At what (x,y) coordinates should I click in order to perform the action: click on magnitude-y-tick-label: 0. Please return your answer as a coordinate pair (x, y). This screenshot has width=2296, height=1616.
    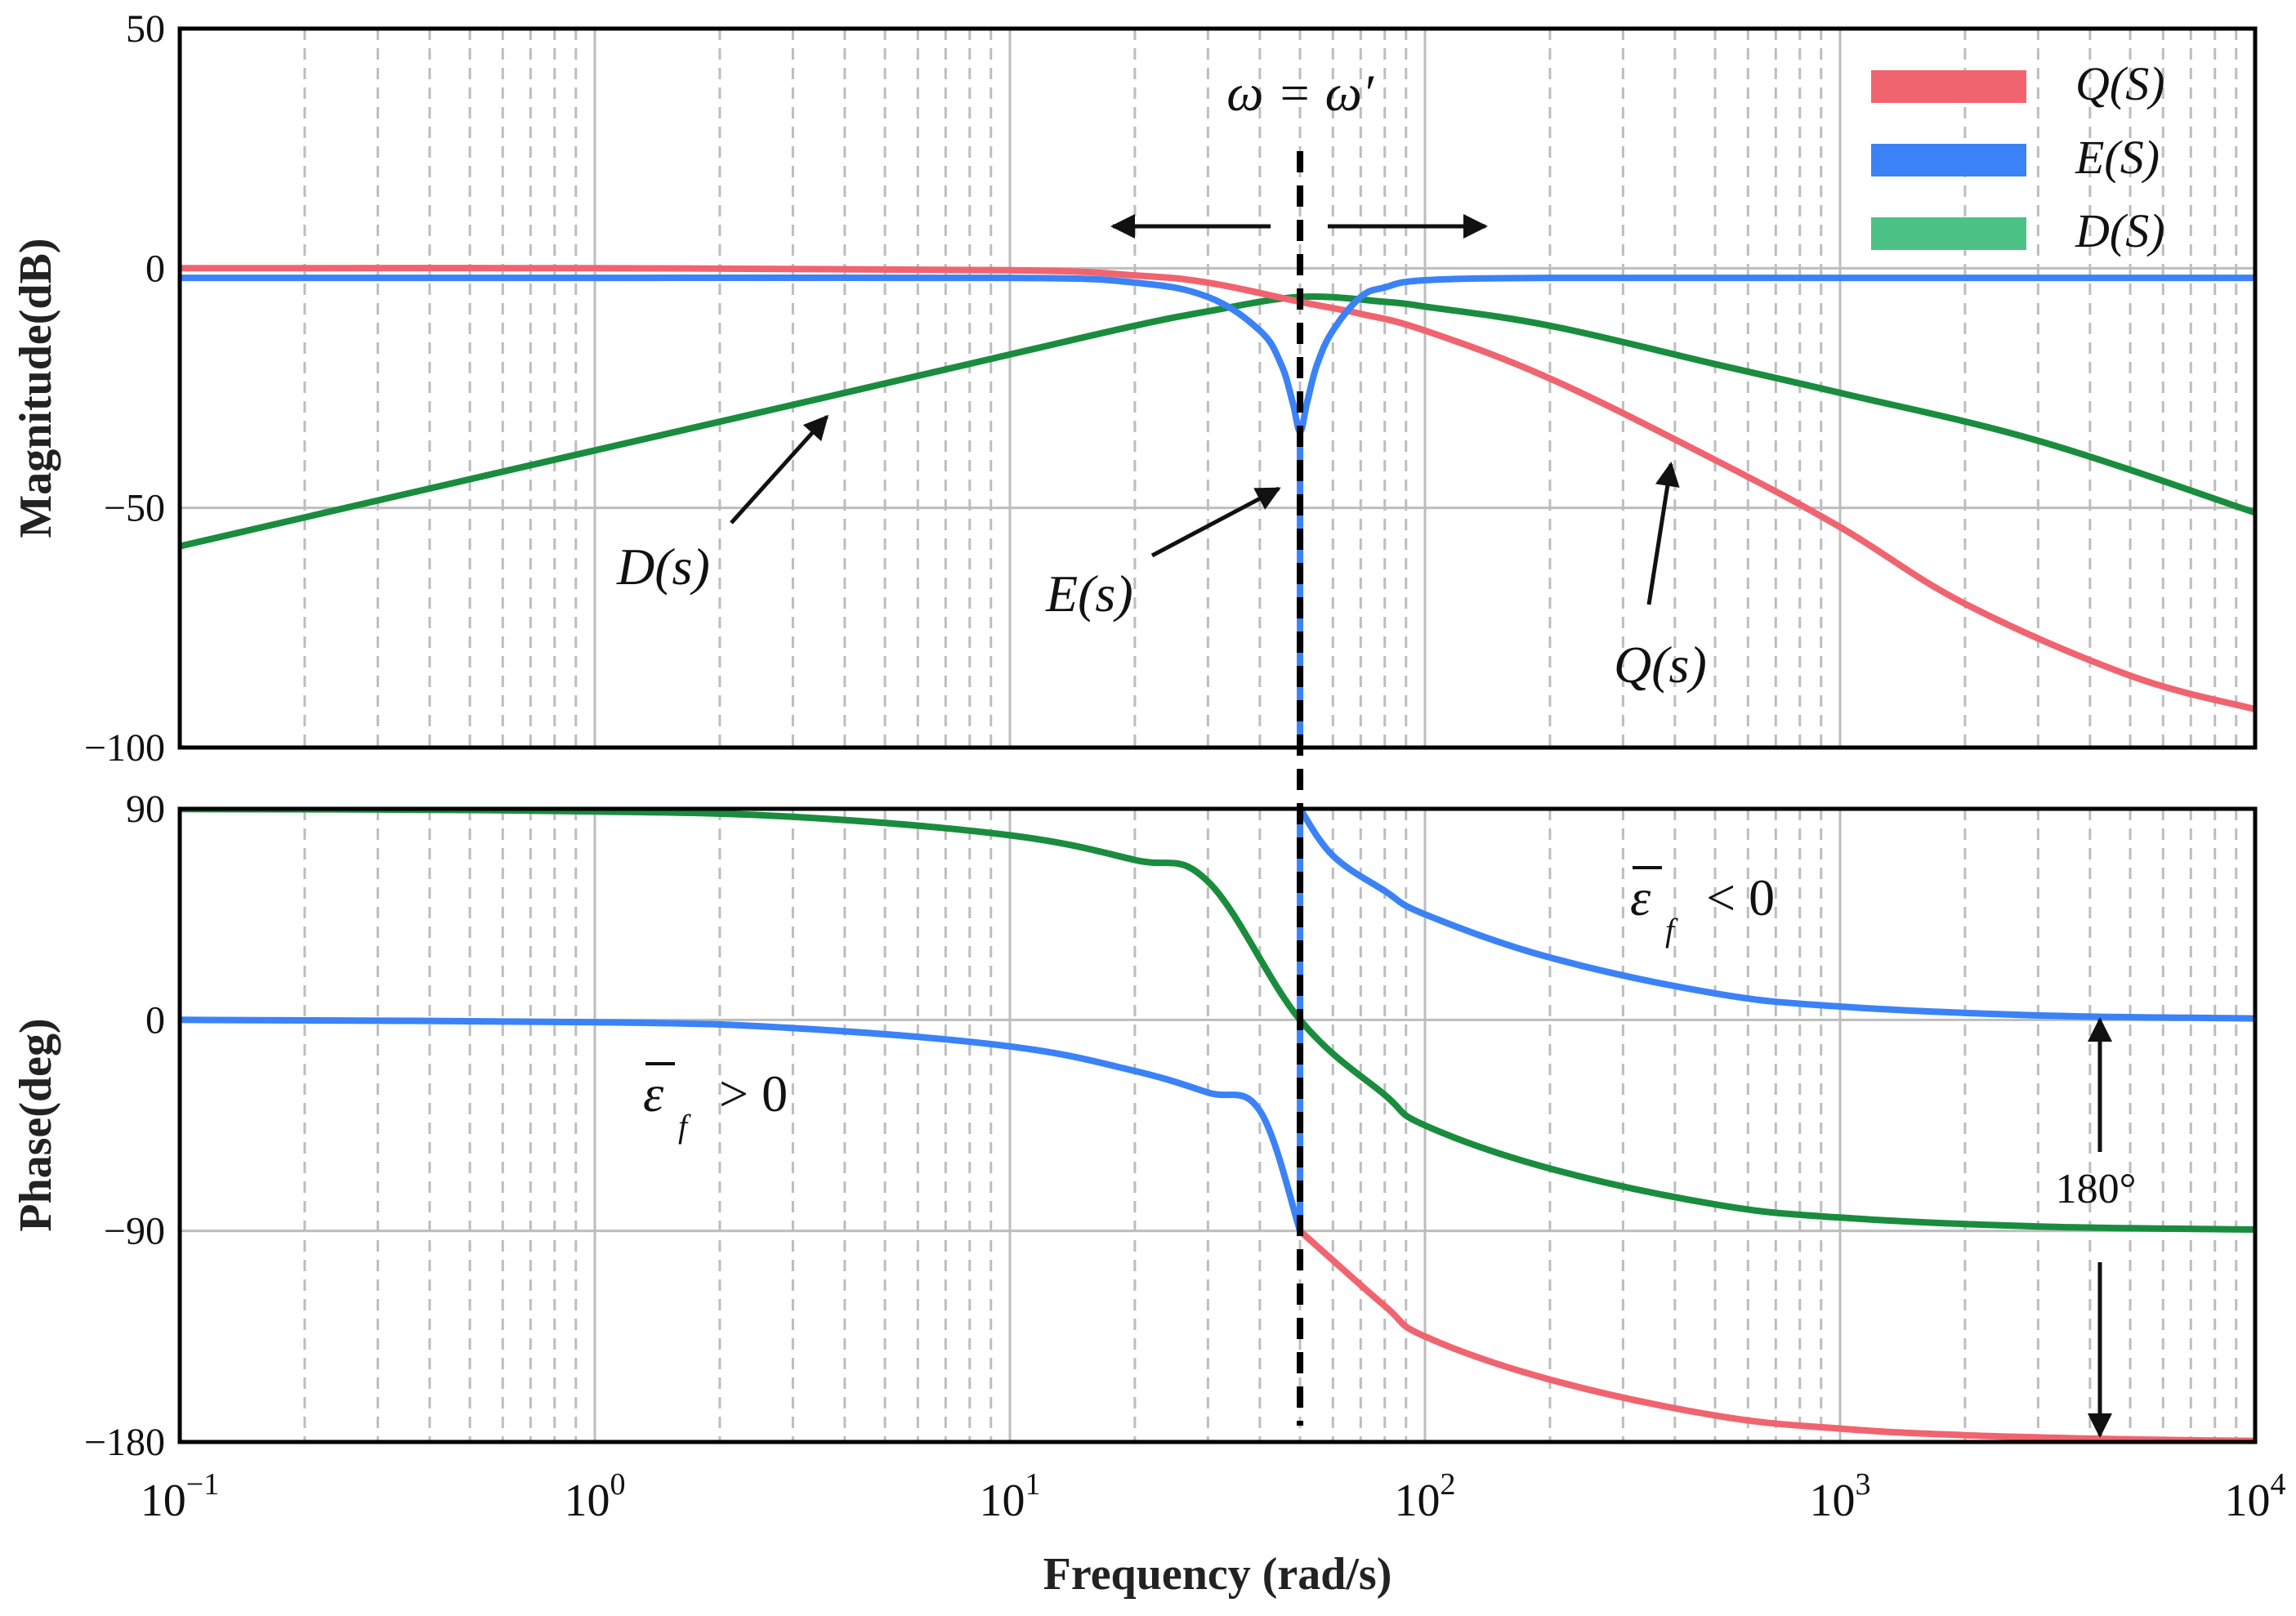
    Looking at the image, I should click on (155, 268).